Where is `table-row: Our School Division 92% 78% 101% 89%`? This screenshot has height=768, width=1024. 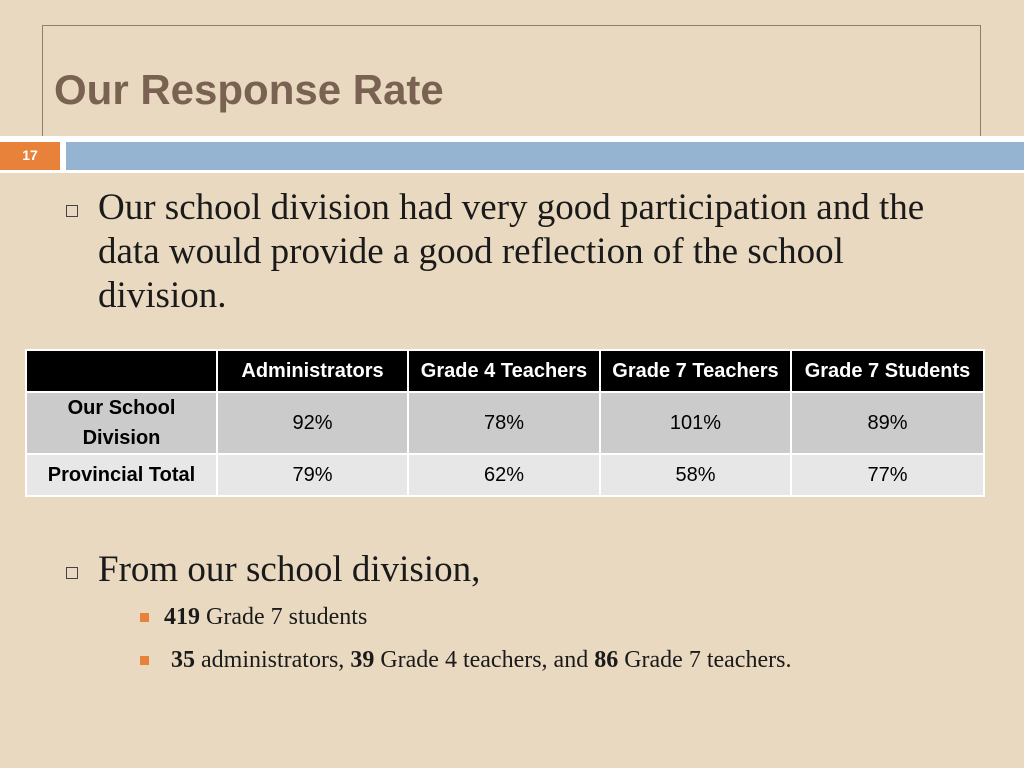
table-row: Our School Division 92% 78% 101% 89% is located at coordinates (505, 423).